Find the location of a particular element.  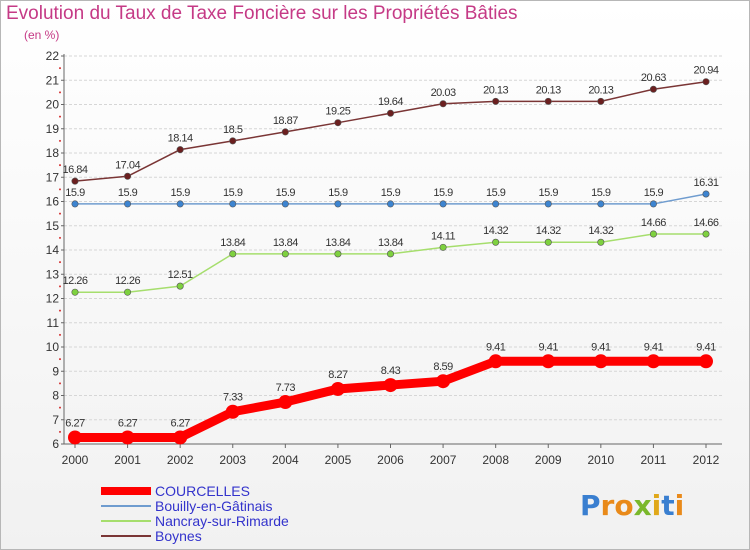

y-axis-unit-label: (en %) is located at coordinates (42, 35).